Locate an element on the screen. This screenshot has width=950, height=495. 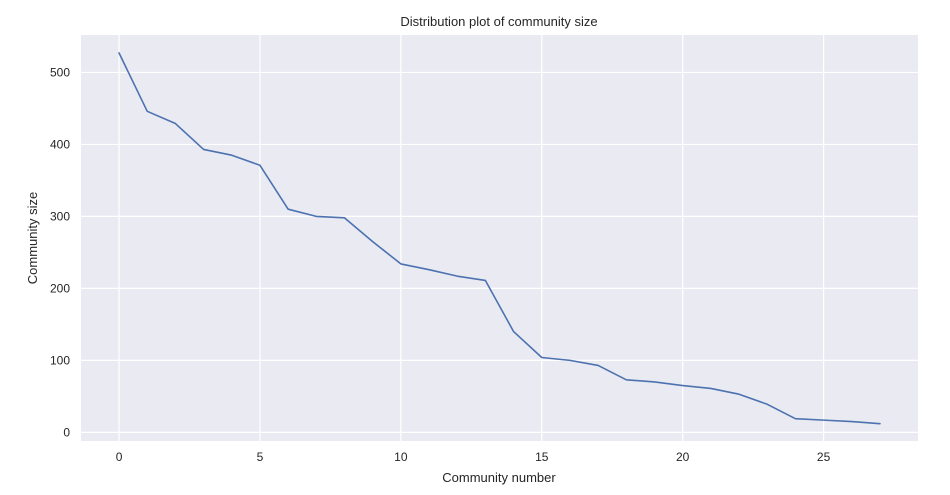
chart-title: Distribution plot of community size is located at coordinates (498, 21).